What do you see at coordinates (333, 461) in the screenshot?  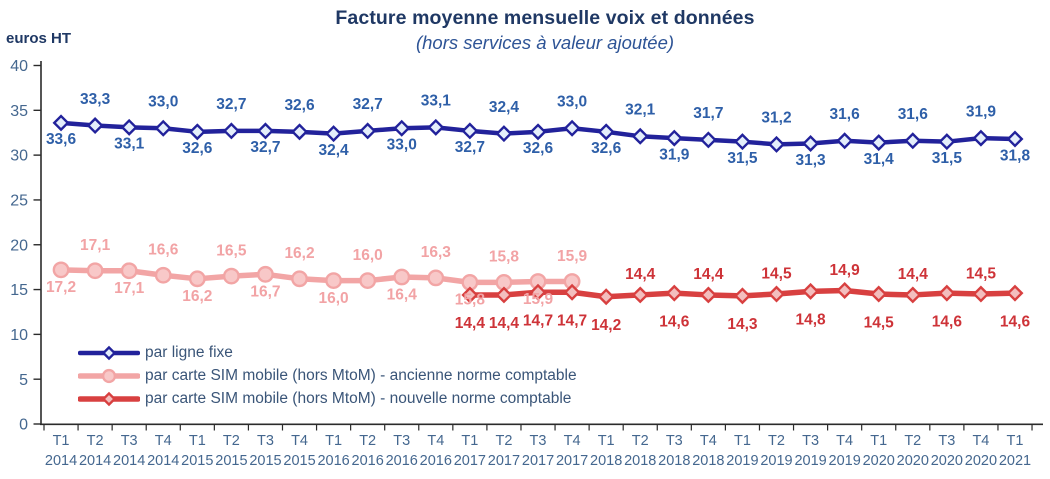 I see `x-tick-year: 2016` at bounding box center [333, 461].